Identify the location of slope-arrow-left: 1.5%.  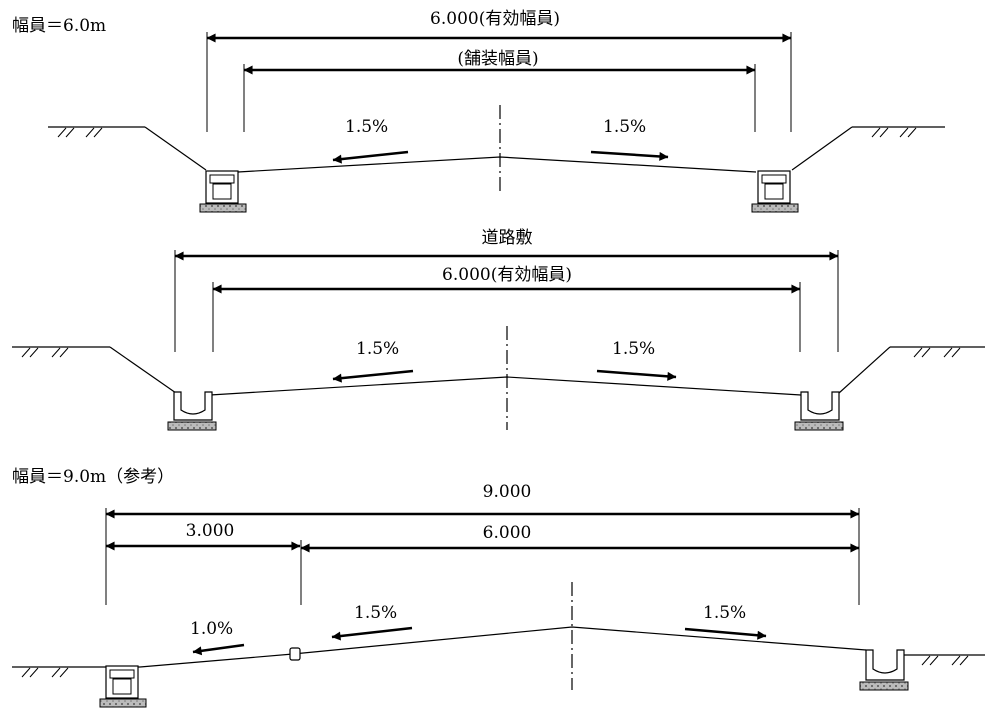
(370, 140).